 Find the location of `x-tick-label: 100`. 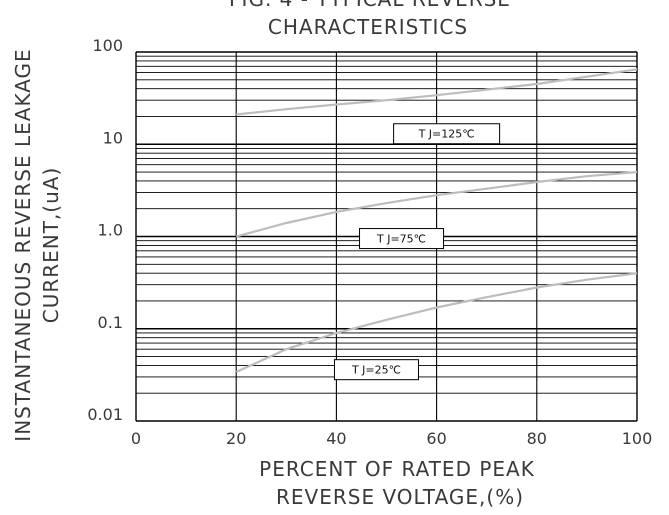

x-tick-label: 100 is located at coordinates (637, 438).